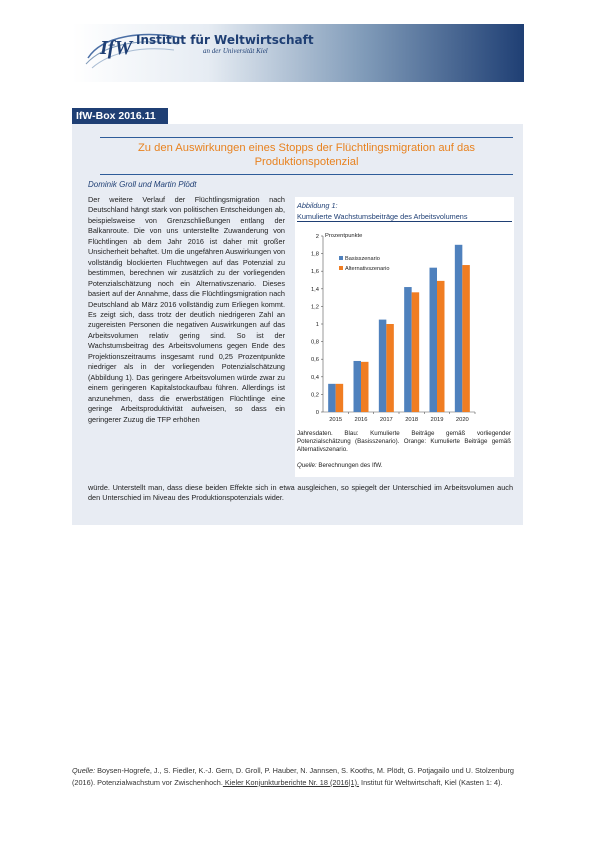 This screenshot has width=595, height=842. I want to click on y-tick-label: 0,8, so click(315, 343).